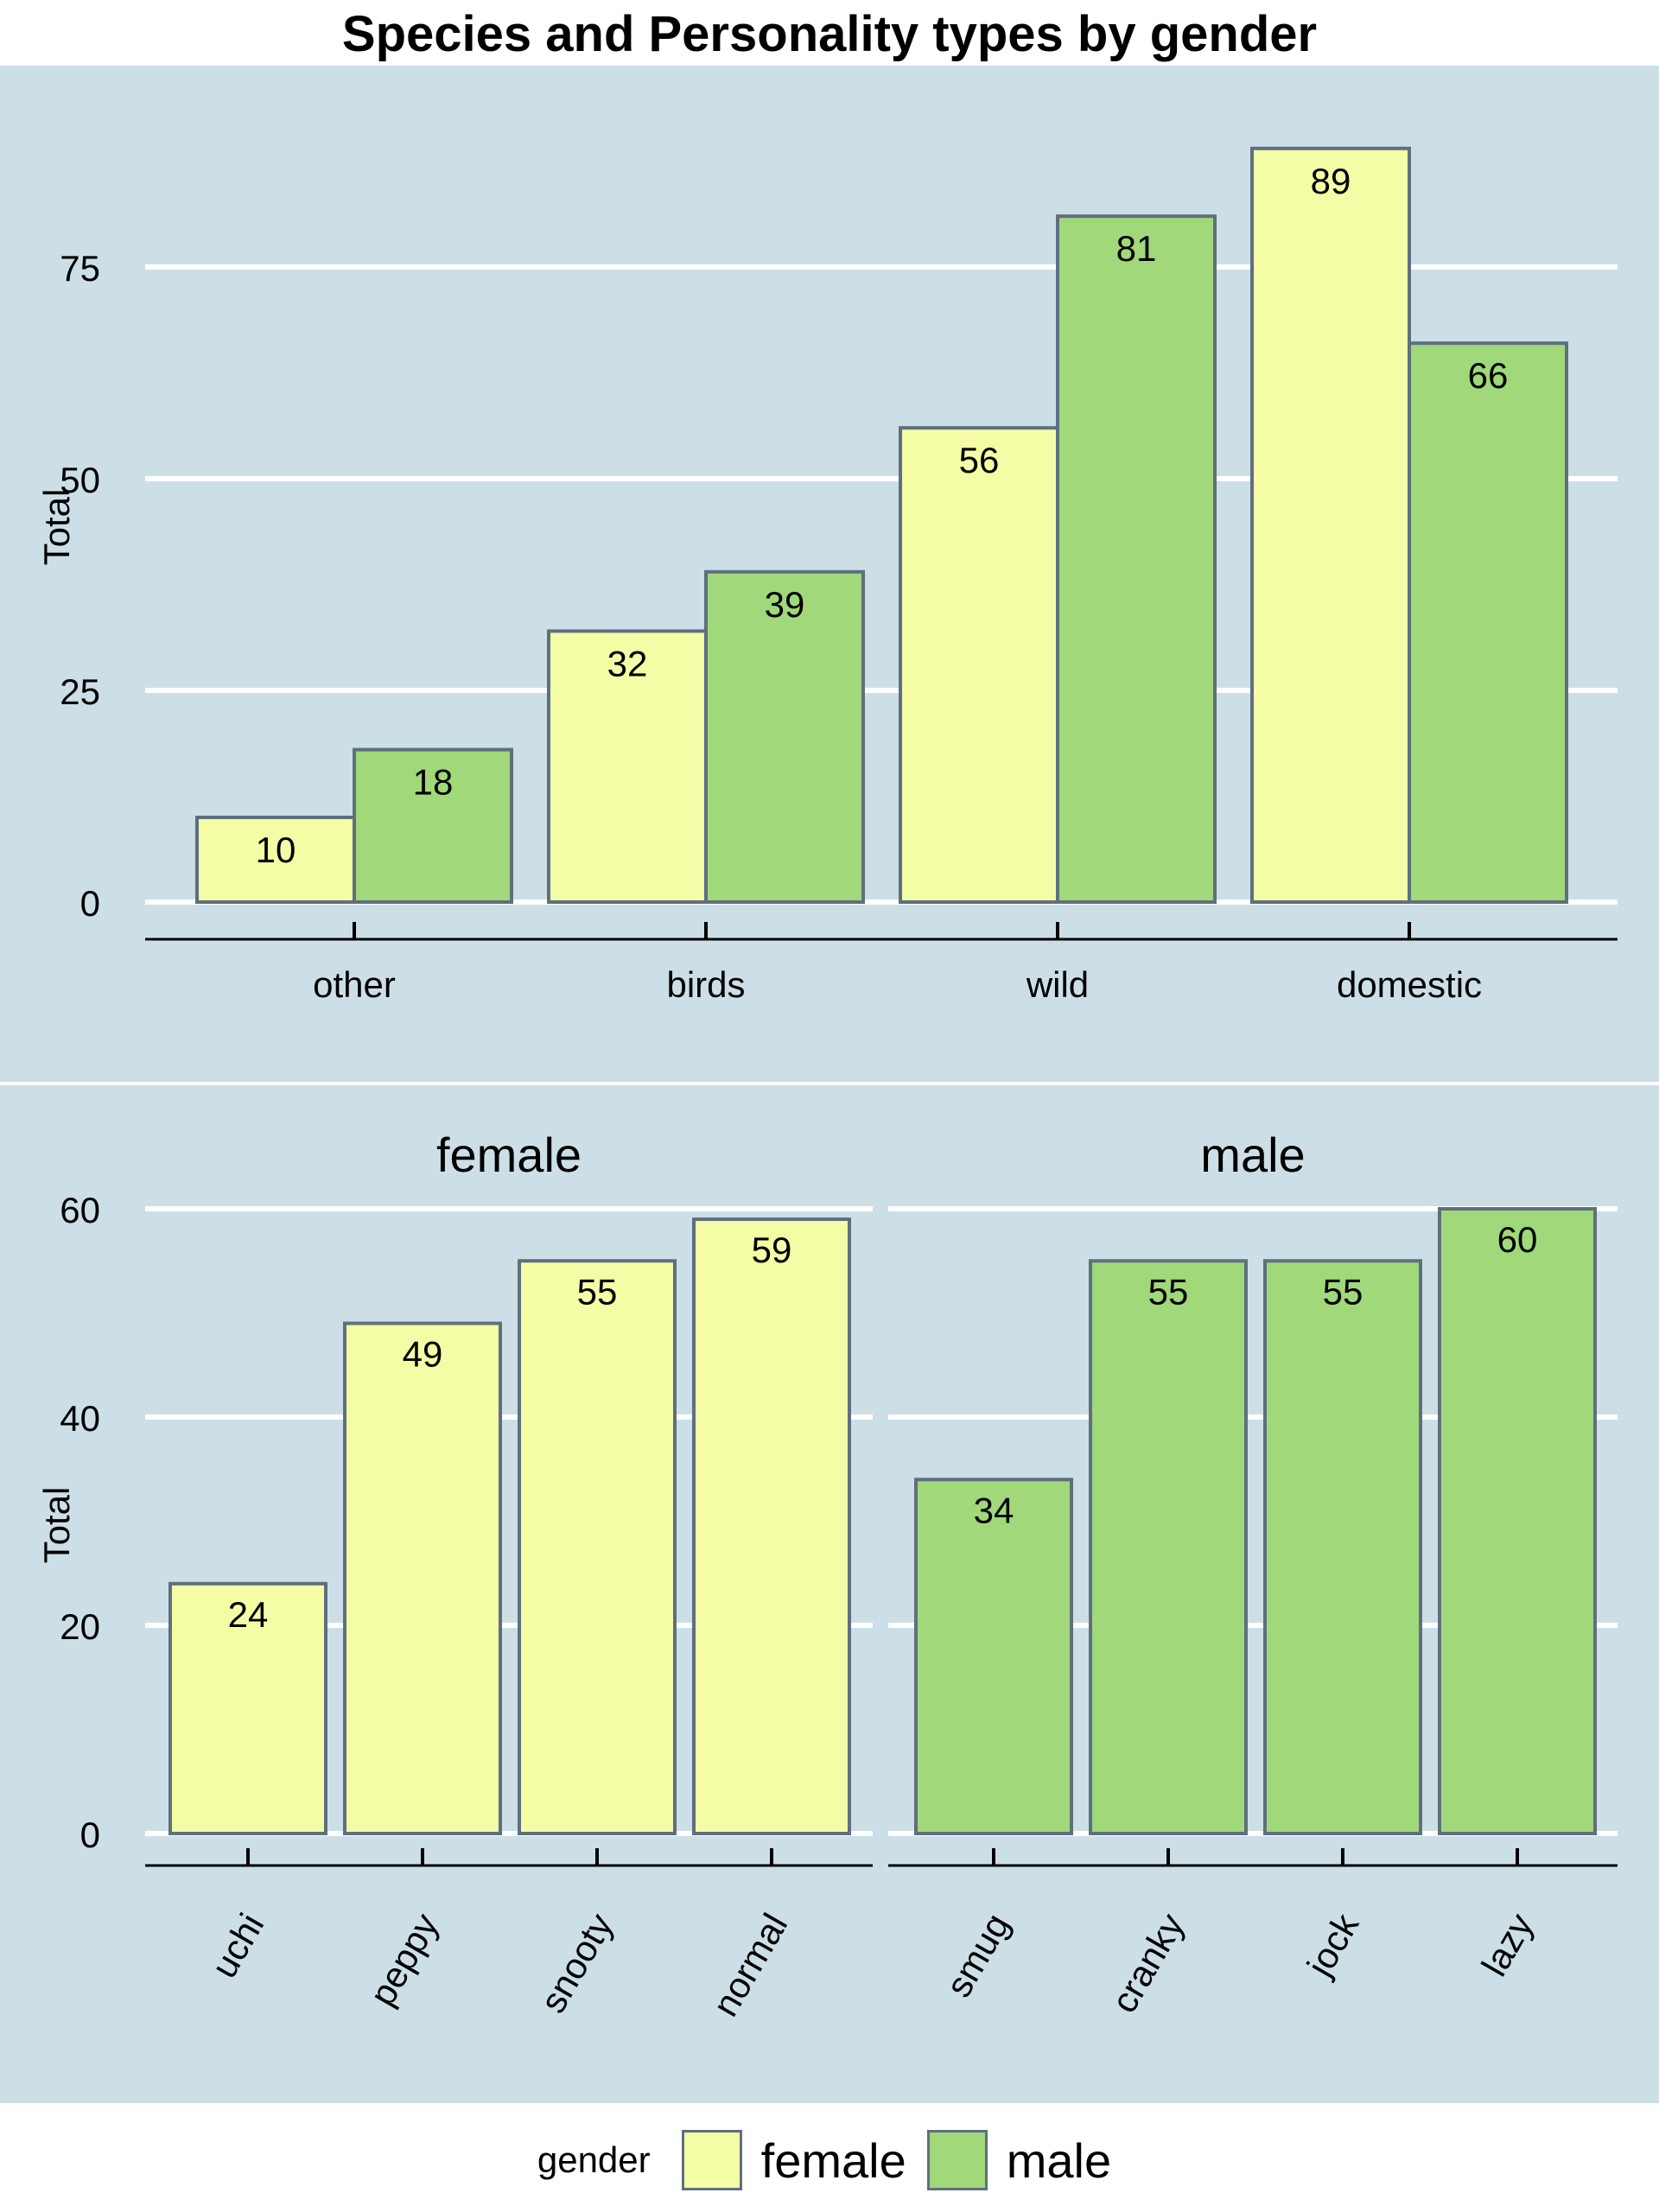 Image resolution: width=1659 pixels, height=2212 pixels. I want to click on y-tick-label: 75, so click(80, 268).